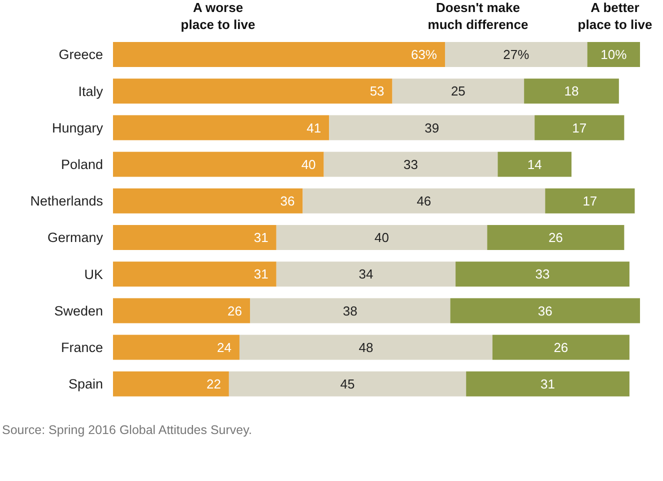 This screenshot has width=663, height=481. I want to click on data-label: 10%, so click(614, 54).